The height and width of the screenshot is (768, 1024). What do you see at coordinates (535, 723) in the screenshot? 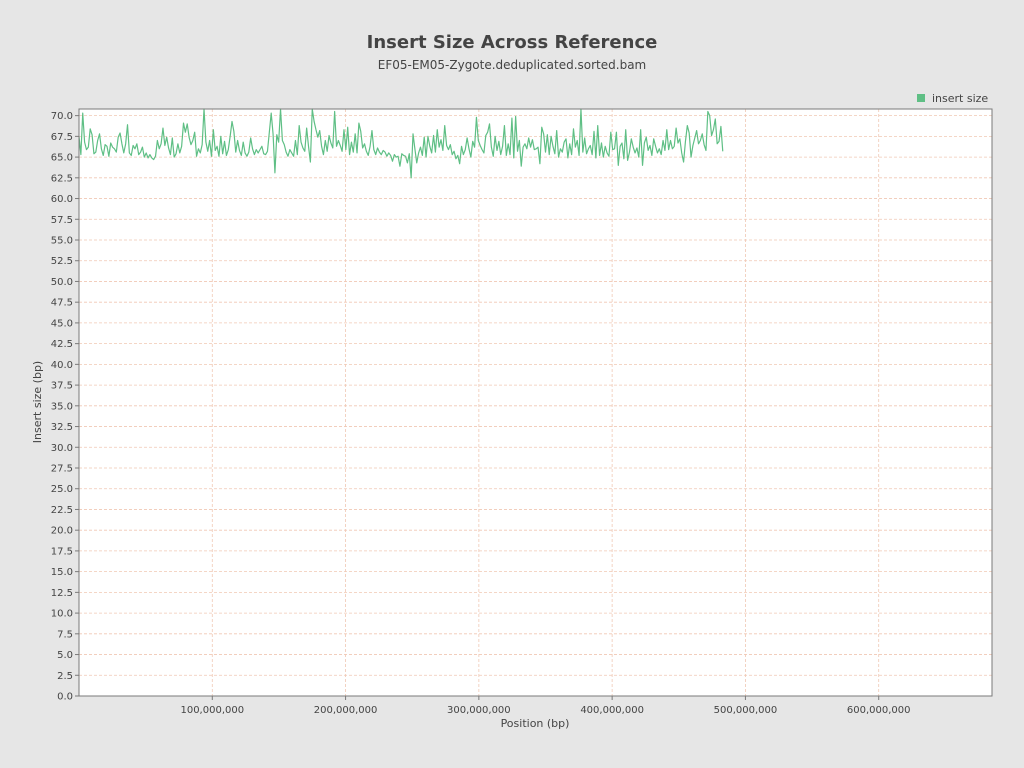
I see `x-axis-label: Position (bp)` at bounding box center [535, 723].